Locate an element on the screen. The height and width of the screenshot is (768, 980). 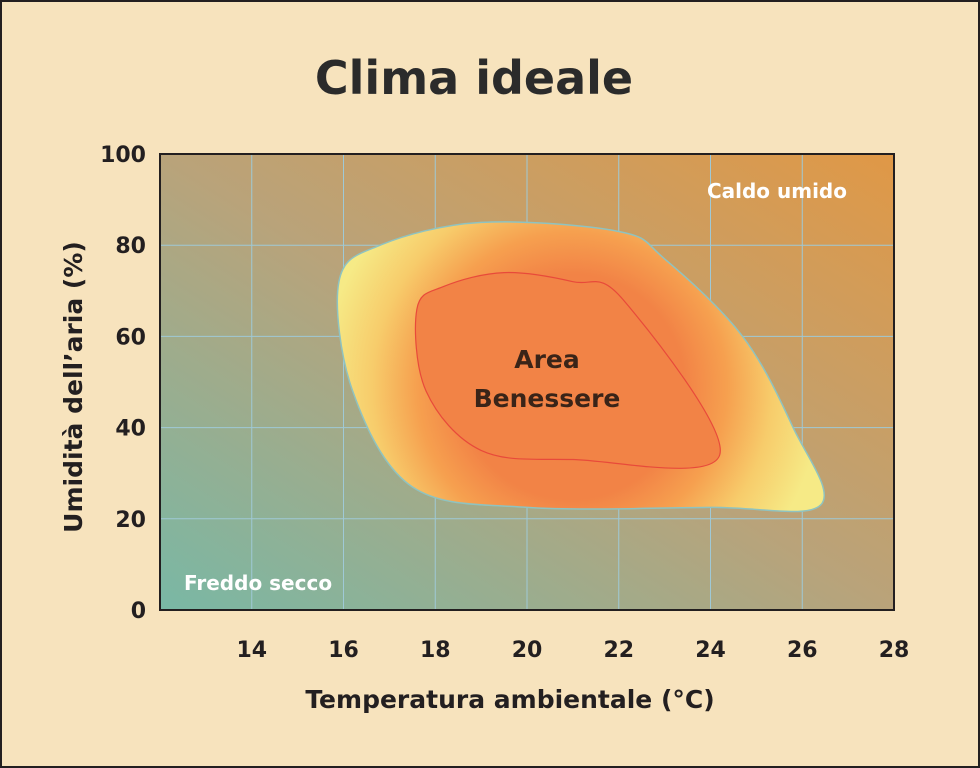
y-tick-label-20: 20 is located at coordinates (130, 520).